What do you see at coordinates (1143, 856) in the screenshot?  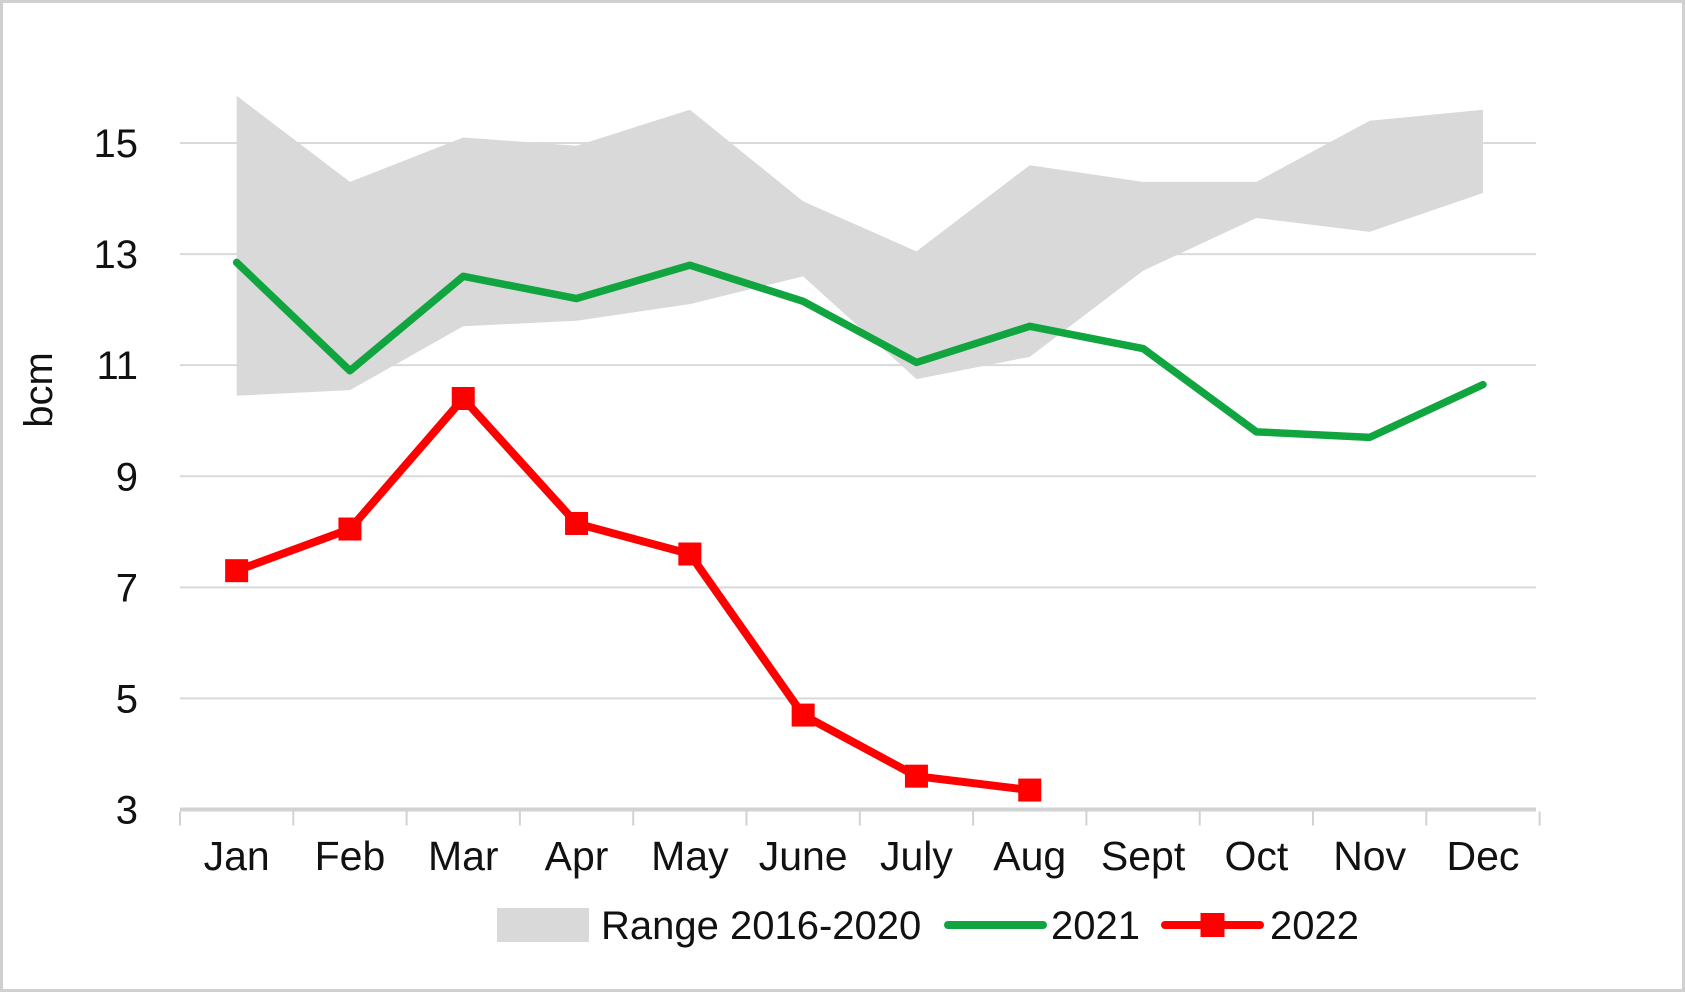 I see `x-tick-label: Sept` at bounding box center [1143, 856].